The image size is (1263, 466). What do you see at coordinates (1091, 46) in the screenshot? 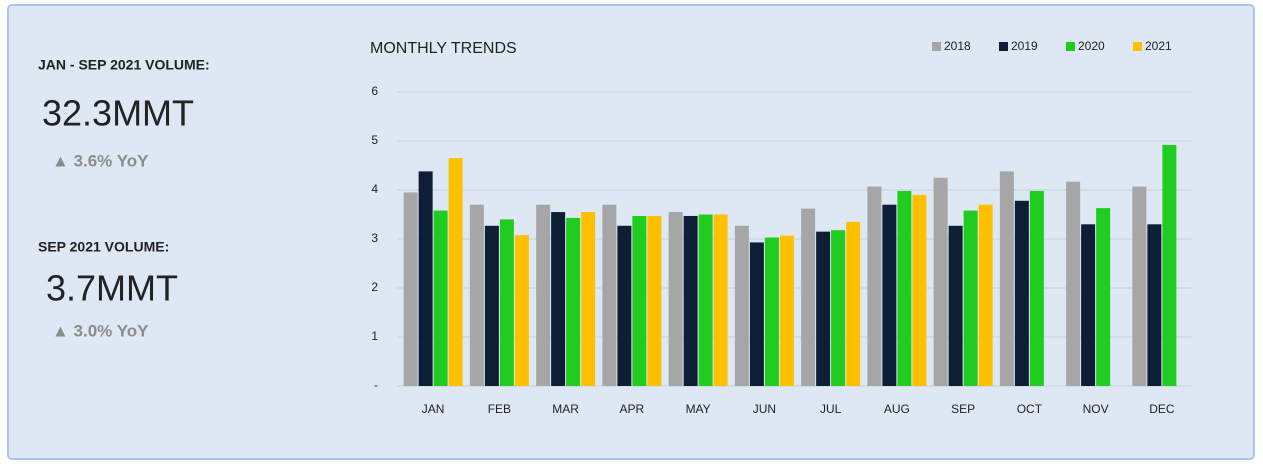
I see `legend-label: 2020` at bounding box center [1091, 46].